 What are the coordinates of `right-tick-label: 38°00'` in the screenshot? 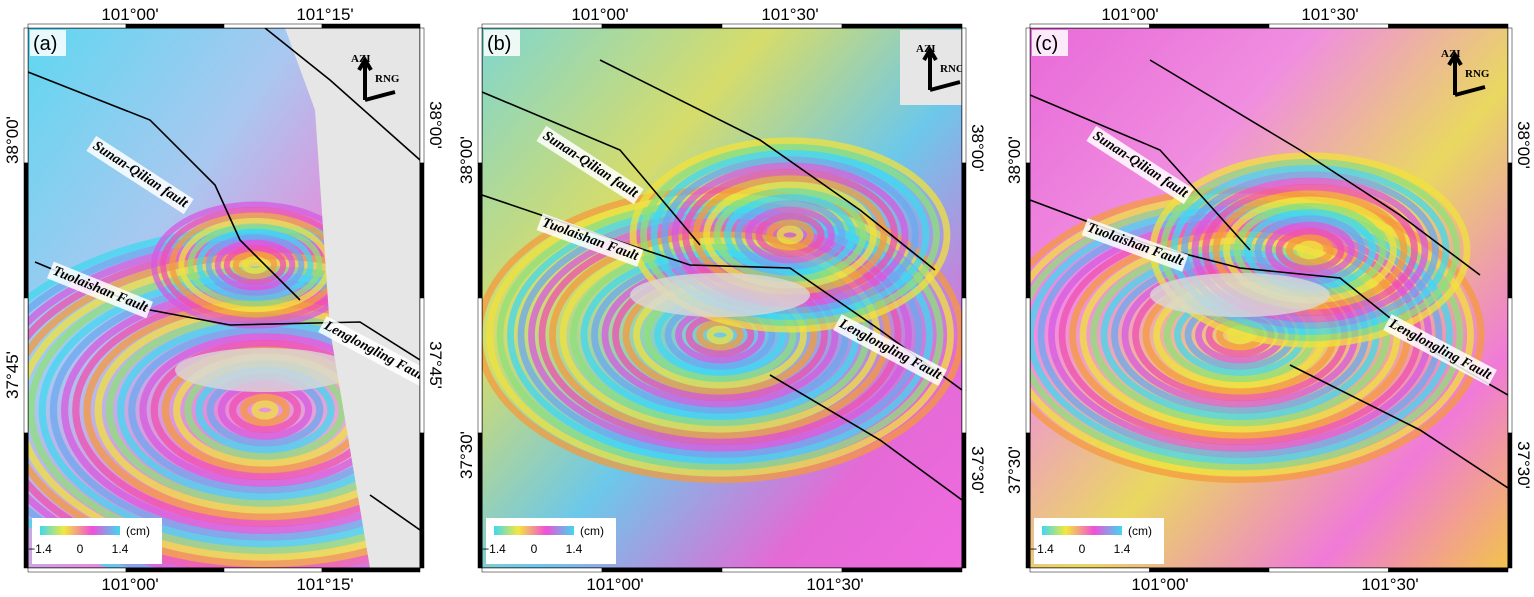 It's located at (977, 148).